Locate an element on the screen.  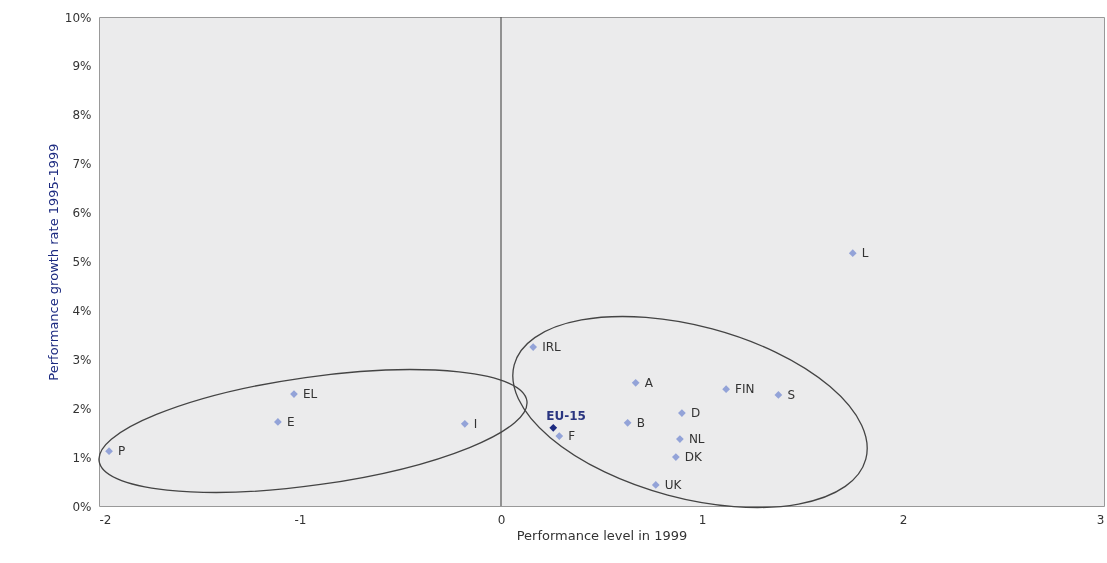
y-tick-label: 6% is located at coordinates (82, 213).